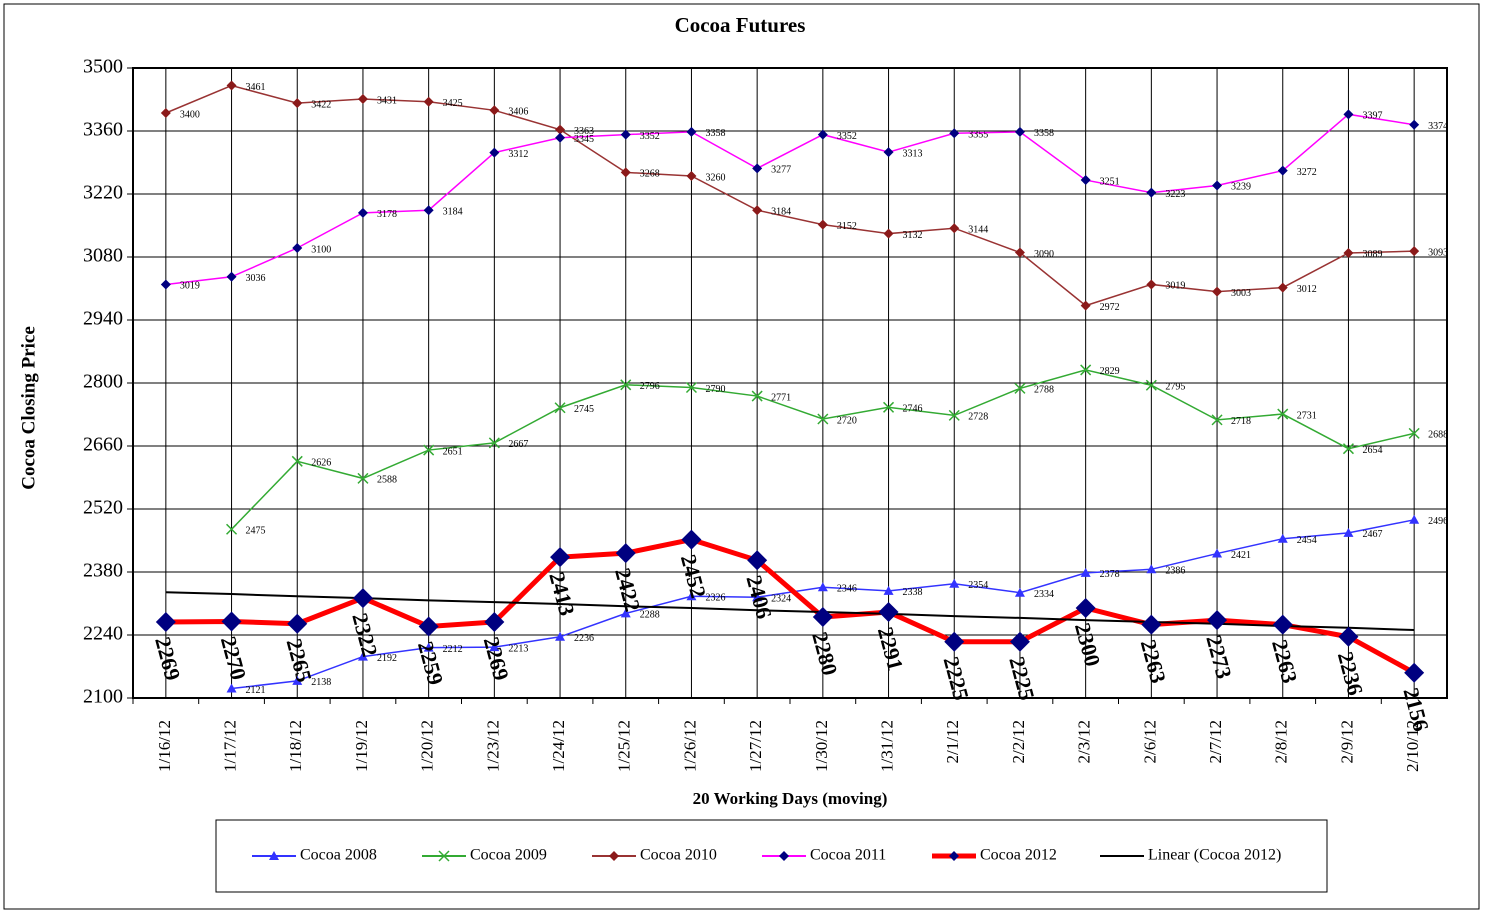 The height and width of the screenshot is (918, 1485). Describe the element at coordinates (584, 638) in the screenshot. I see `data-label: 2236` at that location.